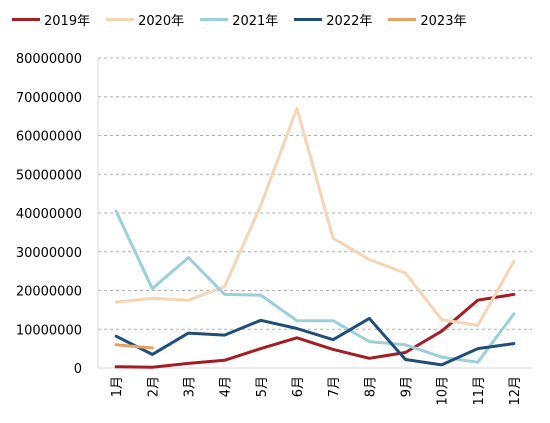 This screenshot has width=550, height=423. Describe the element at coordinates (49, 214) in the screenshot. I see `y-tick-label: 40000000` at that location.